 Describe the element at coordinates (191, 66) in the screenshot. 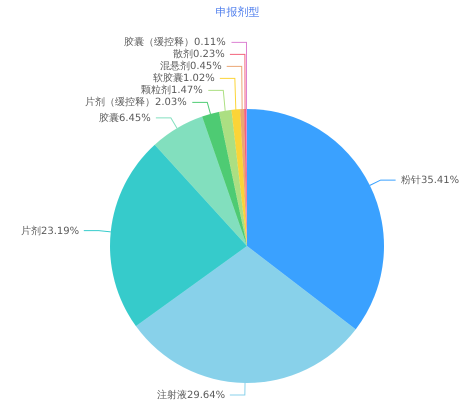

I see `slice-label: 混悬剂0.45%` at that location.